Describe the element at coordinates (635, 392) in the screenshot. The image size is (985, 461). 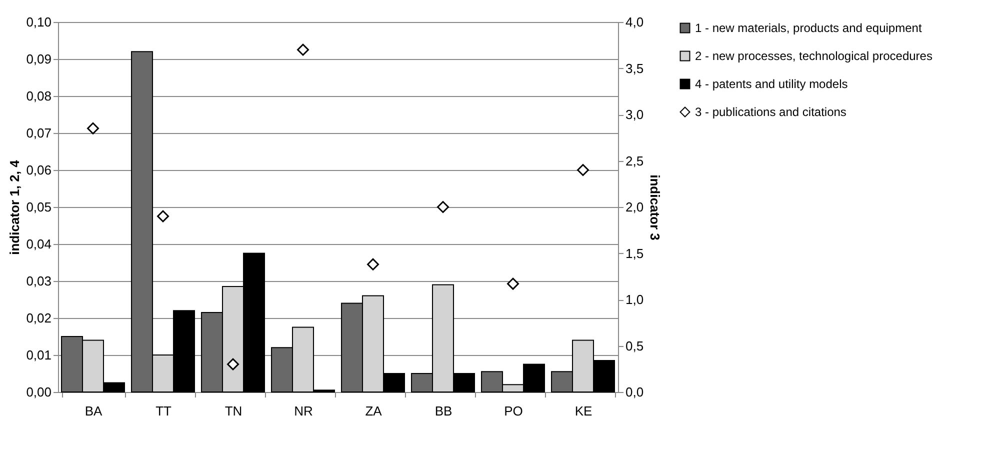
I see `y2-tick-label: 0,0` at that location.